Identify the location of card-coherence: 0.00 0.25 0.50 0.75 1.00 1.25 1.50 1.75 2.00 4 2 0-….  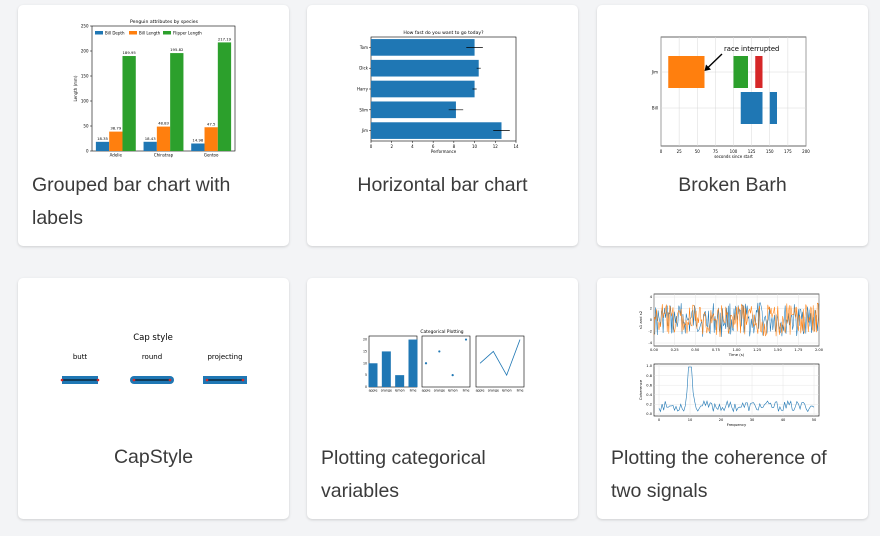
(732, 398).